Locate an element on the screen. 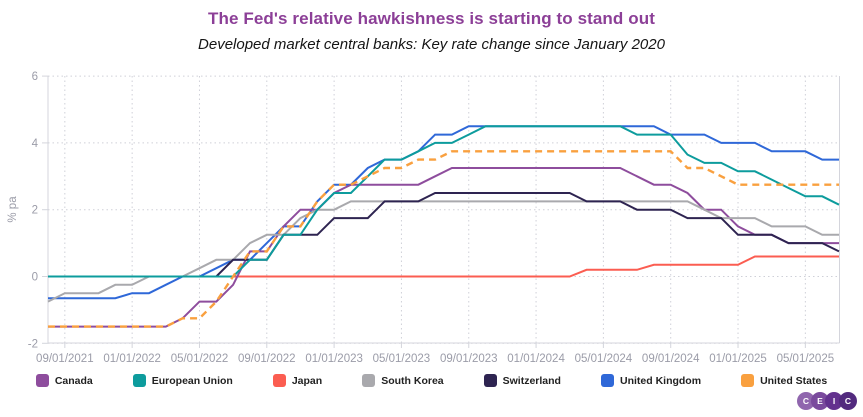 This screenshot has height=417, width=863. x-tick-label: 05/01/2022 is located at coordinates (200, 359).